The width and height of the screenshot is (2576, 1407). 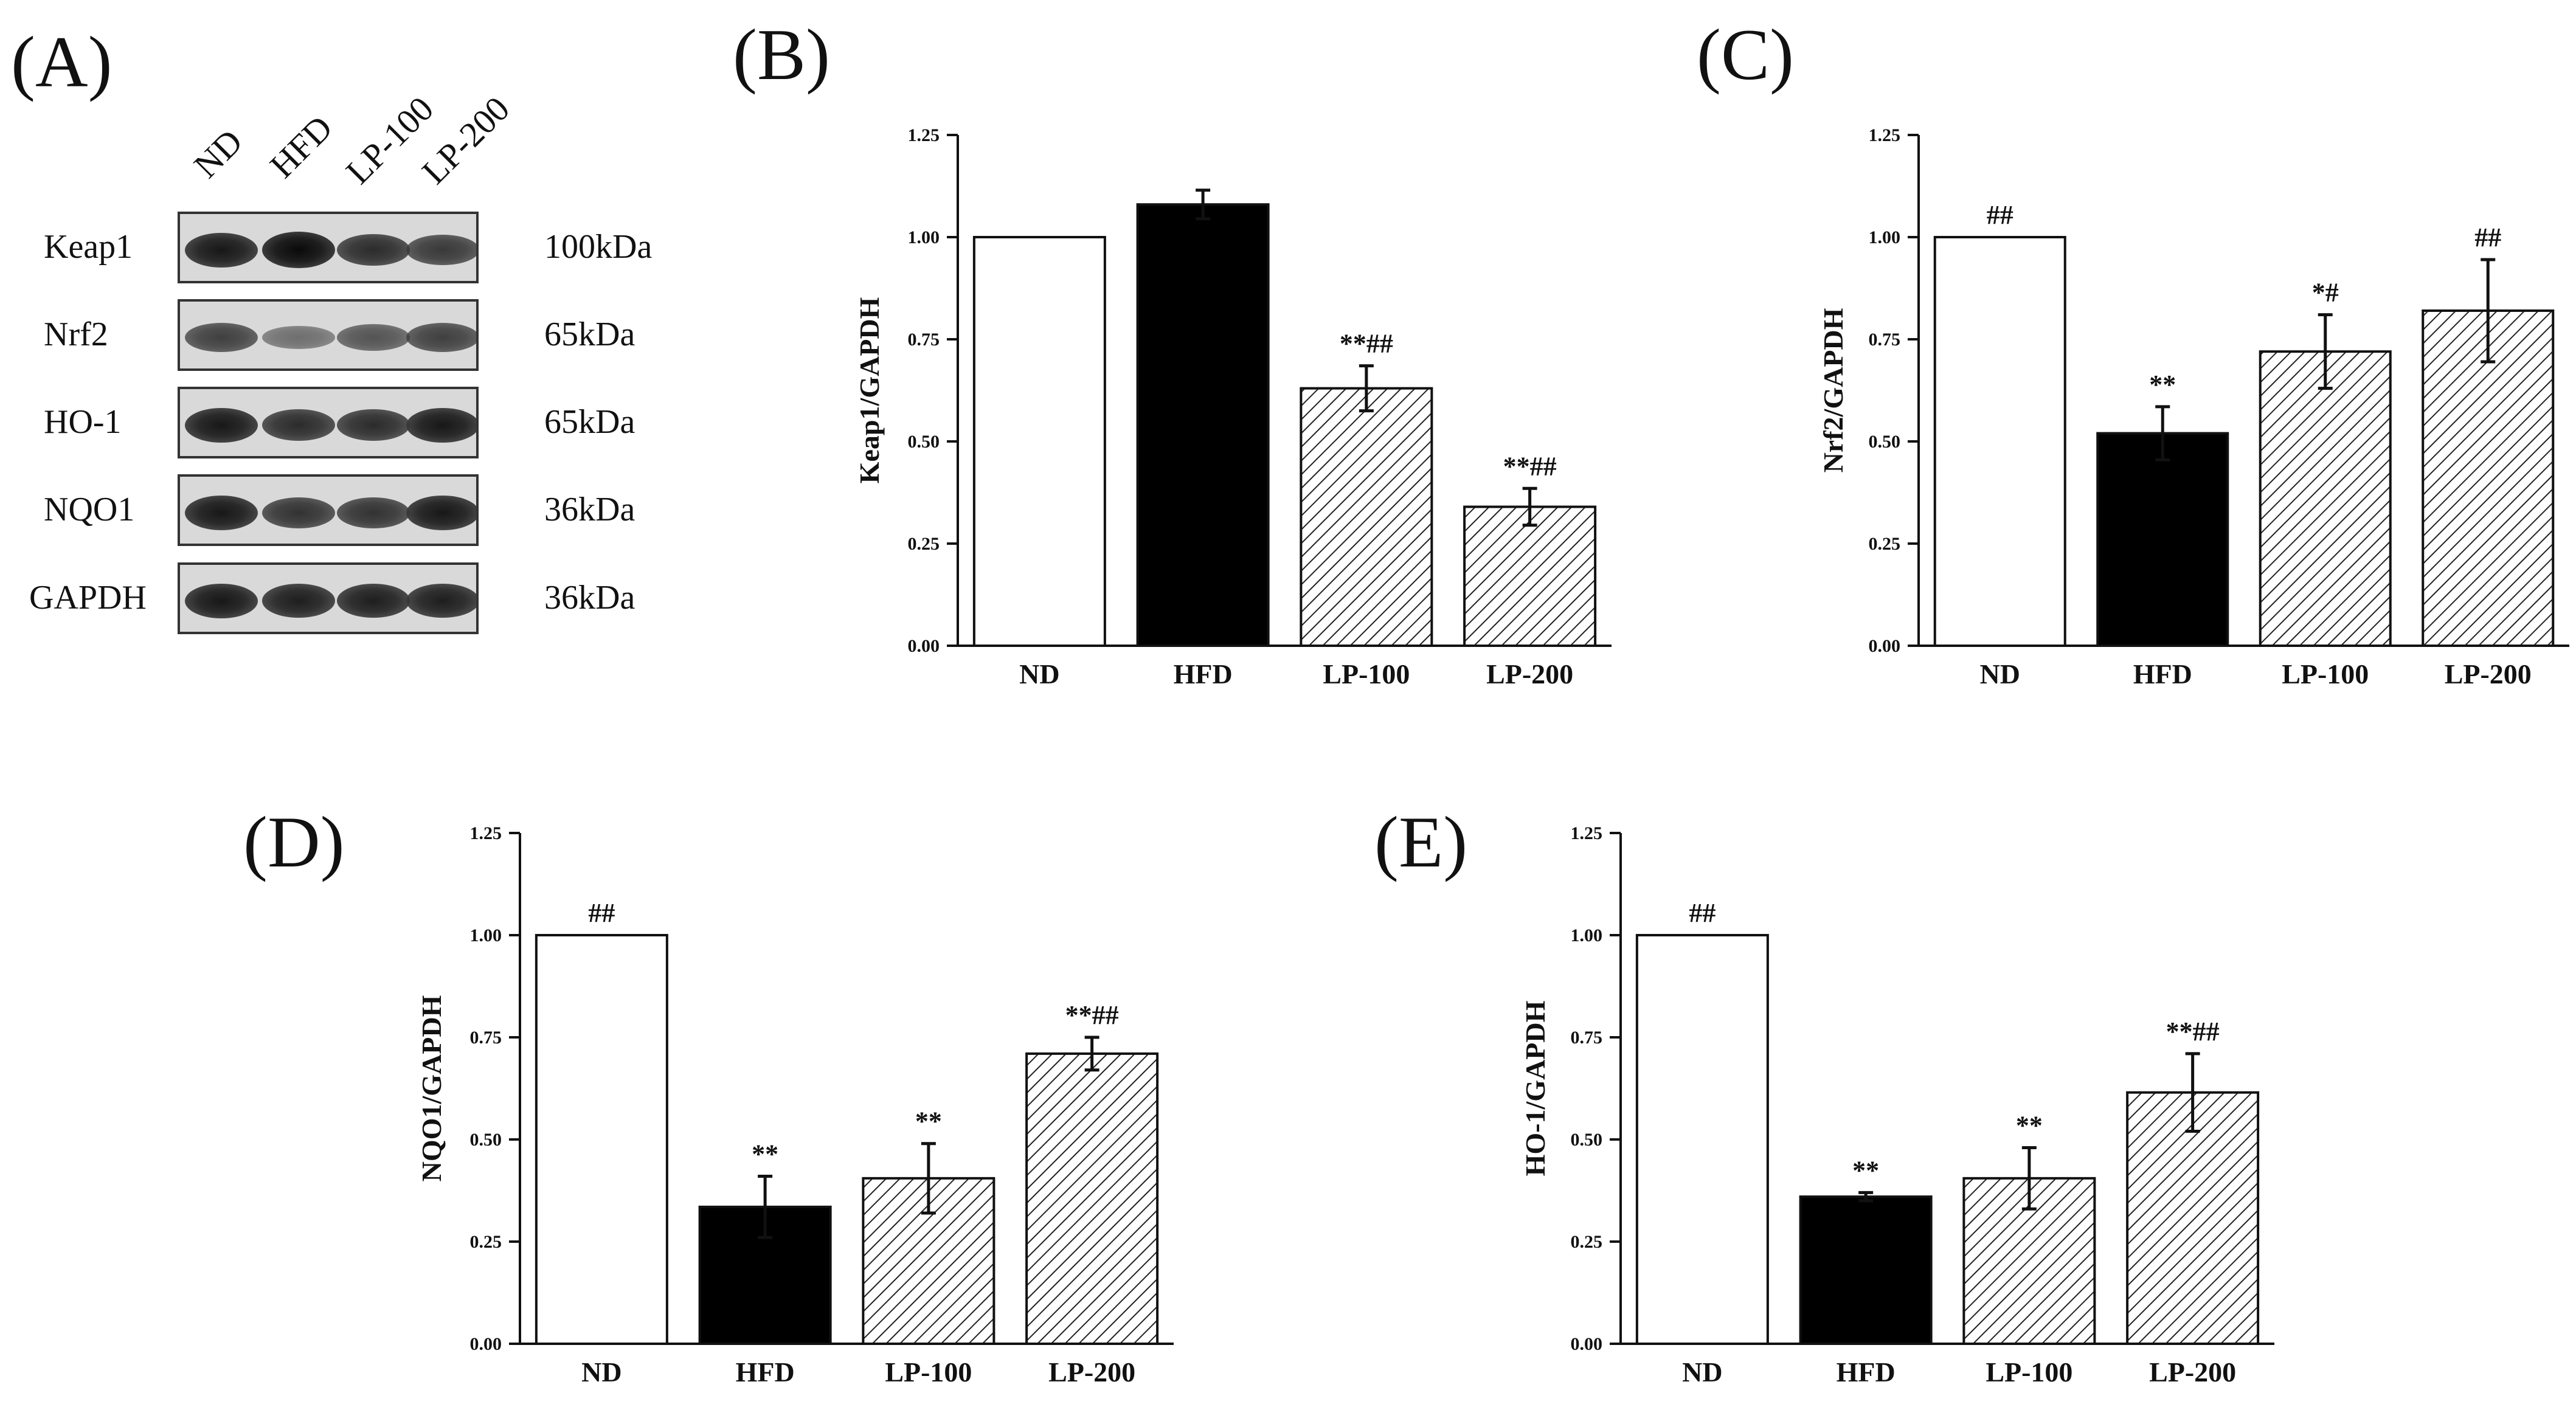 I want to click on y-axis-label: HO-1/GAPDH, so click(x=1535, y=1088).